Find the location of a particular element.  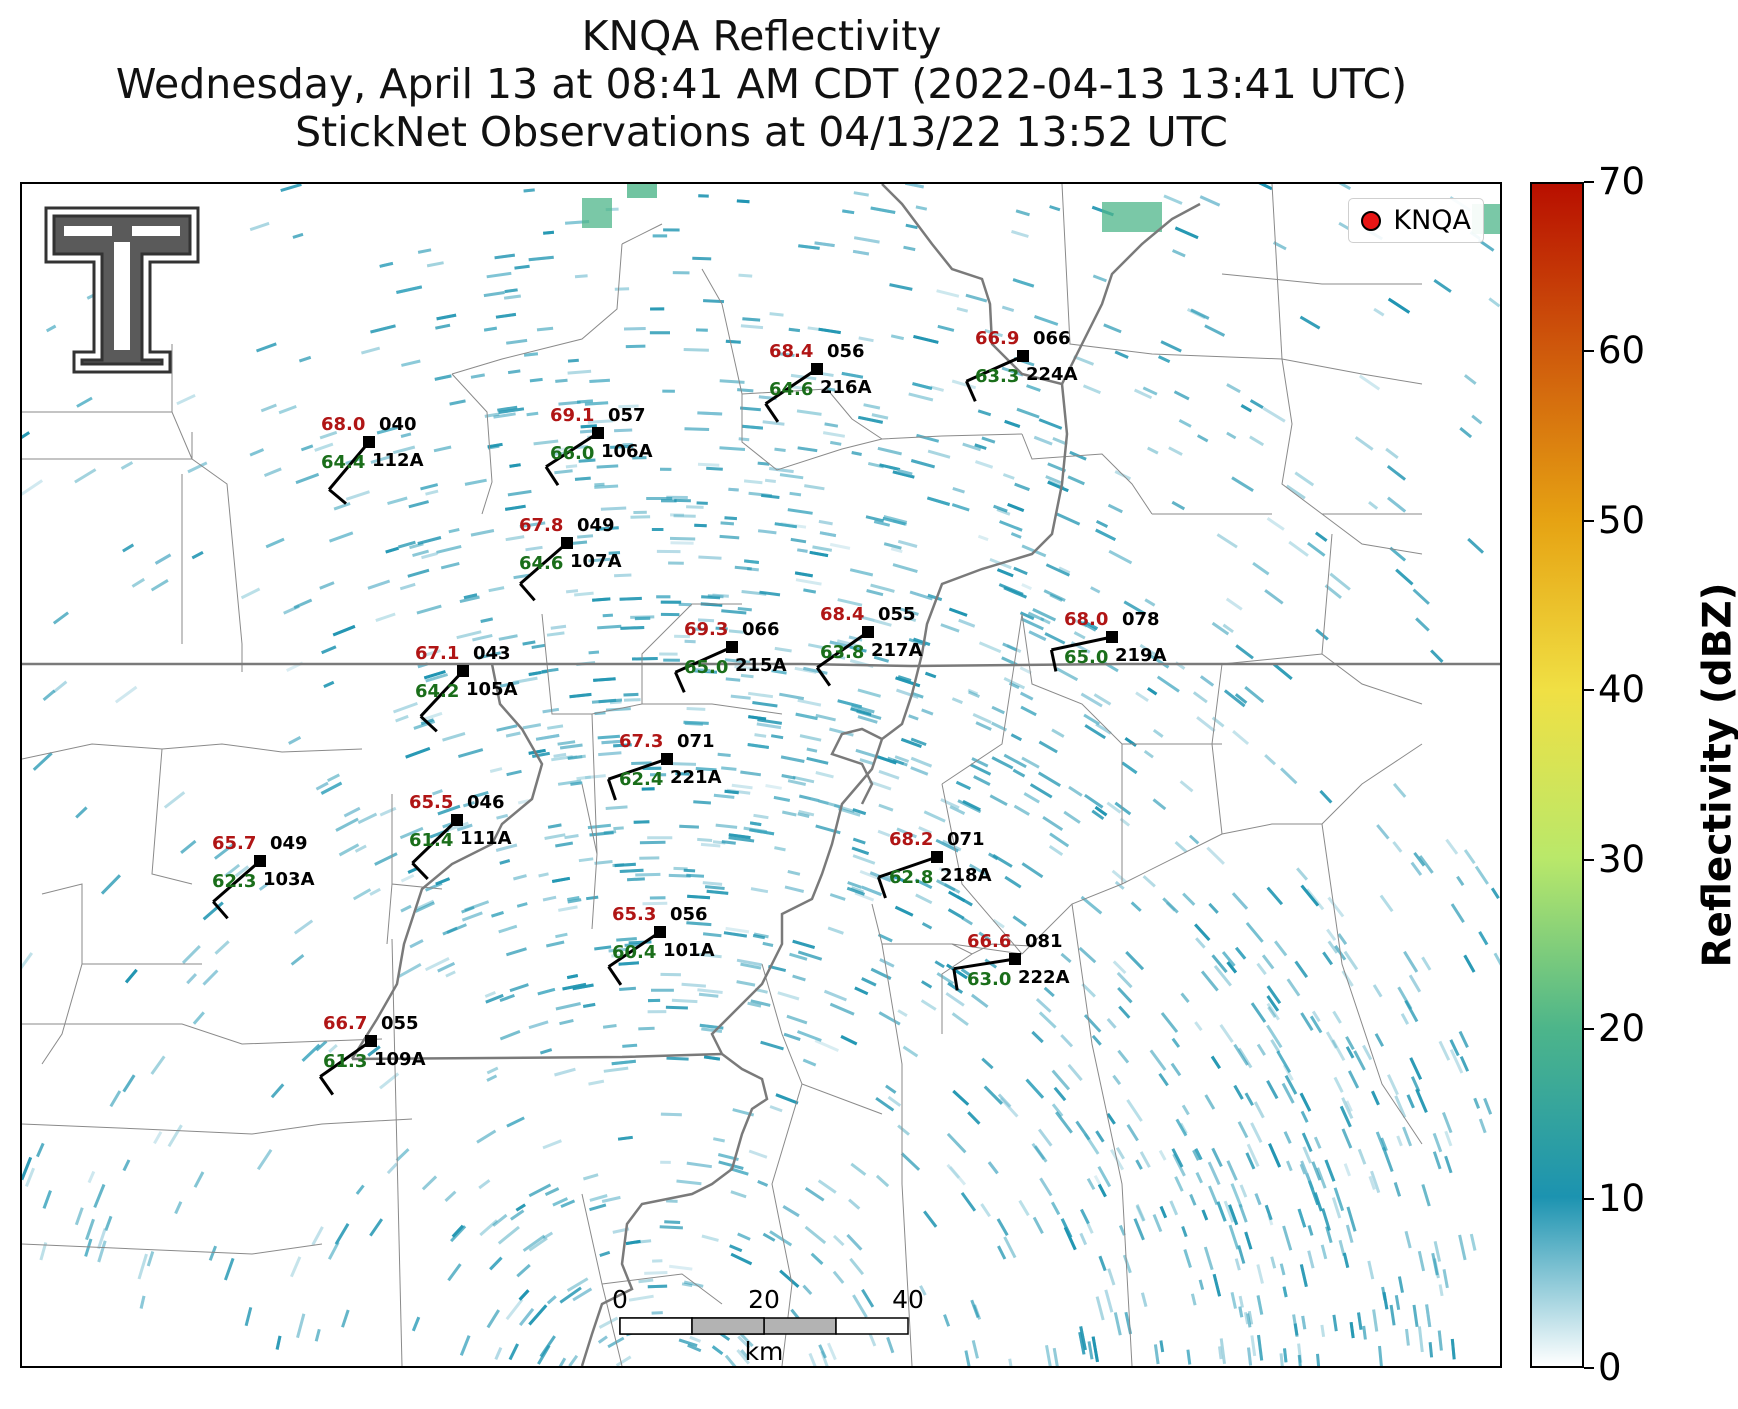

sticknet-station: 65.3 056 60.4 101A is located at coordinates (661, 945).